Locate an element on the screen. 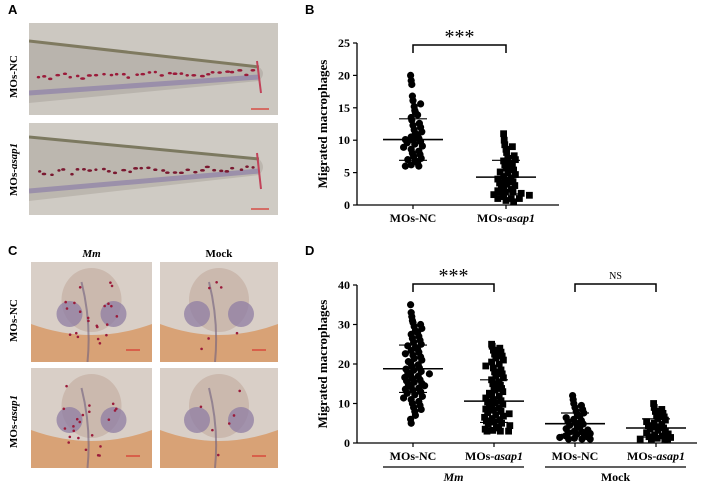 This screenshot has width=708, height=489. panel-c-head-image-asap1-mock is located at coordinates (219, 418).